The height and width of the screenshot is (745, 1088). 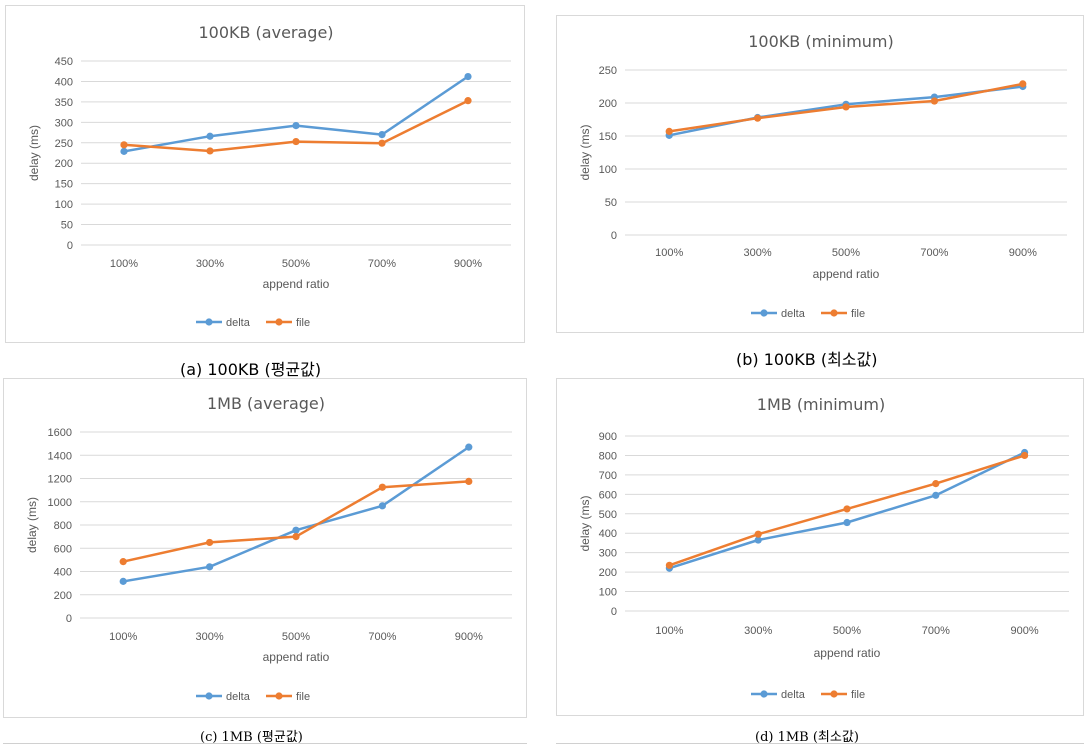 What do you see at coordinates (266, 403) in the screenshot?
I see `chart-title: 1MB (average)` at bounding box center [266, 403].